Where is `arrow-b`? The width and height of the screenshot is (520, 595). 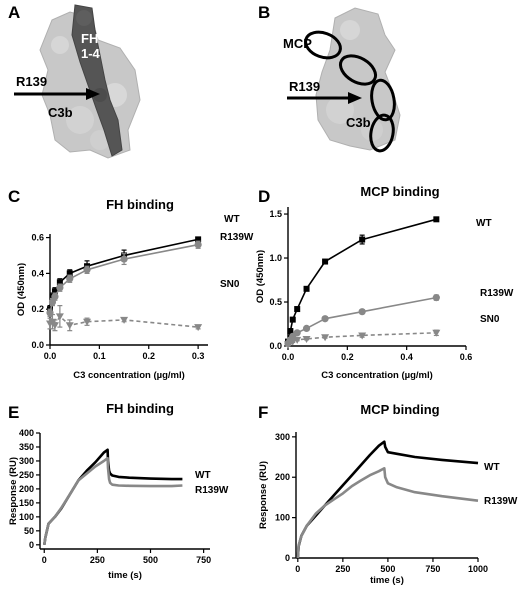
arrow-b is located at coordinates (324, 98).